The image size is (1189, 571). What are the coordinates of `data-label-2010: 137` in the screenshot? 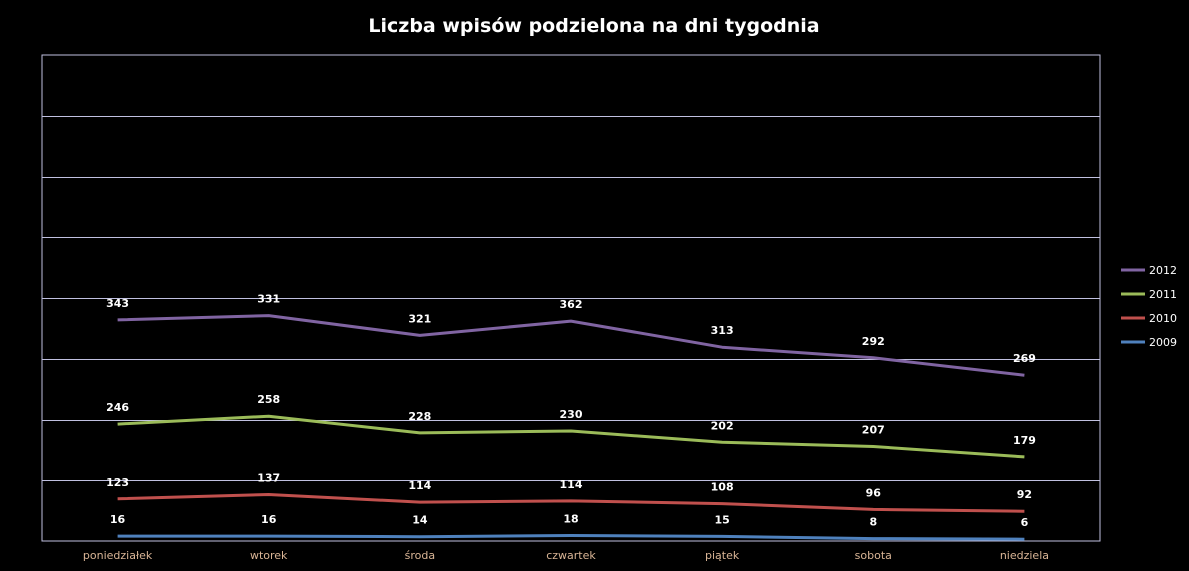 It's located at (268, 478).